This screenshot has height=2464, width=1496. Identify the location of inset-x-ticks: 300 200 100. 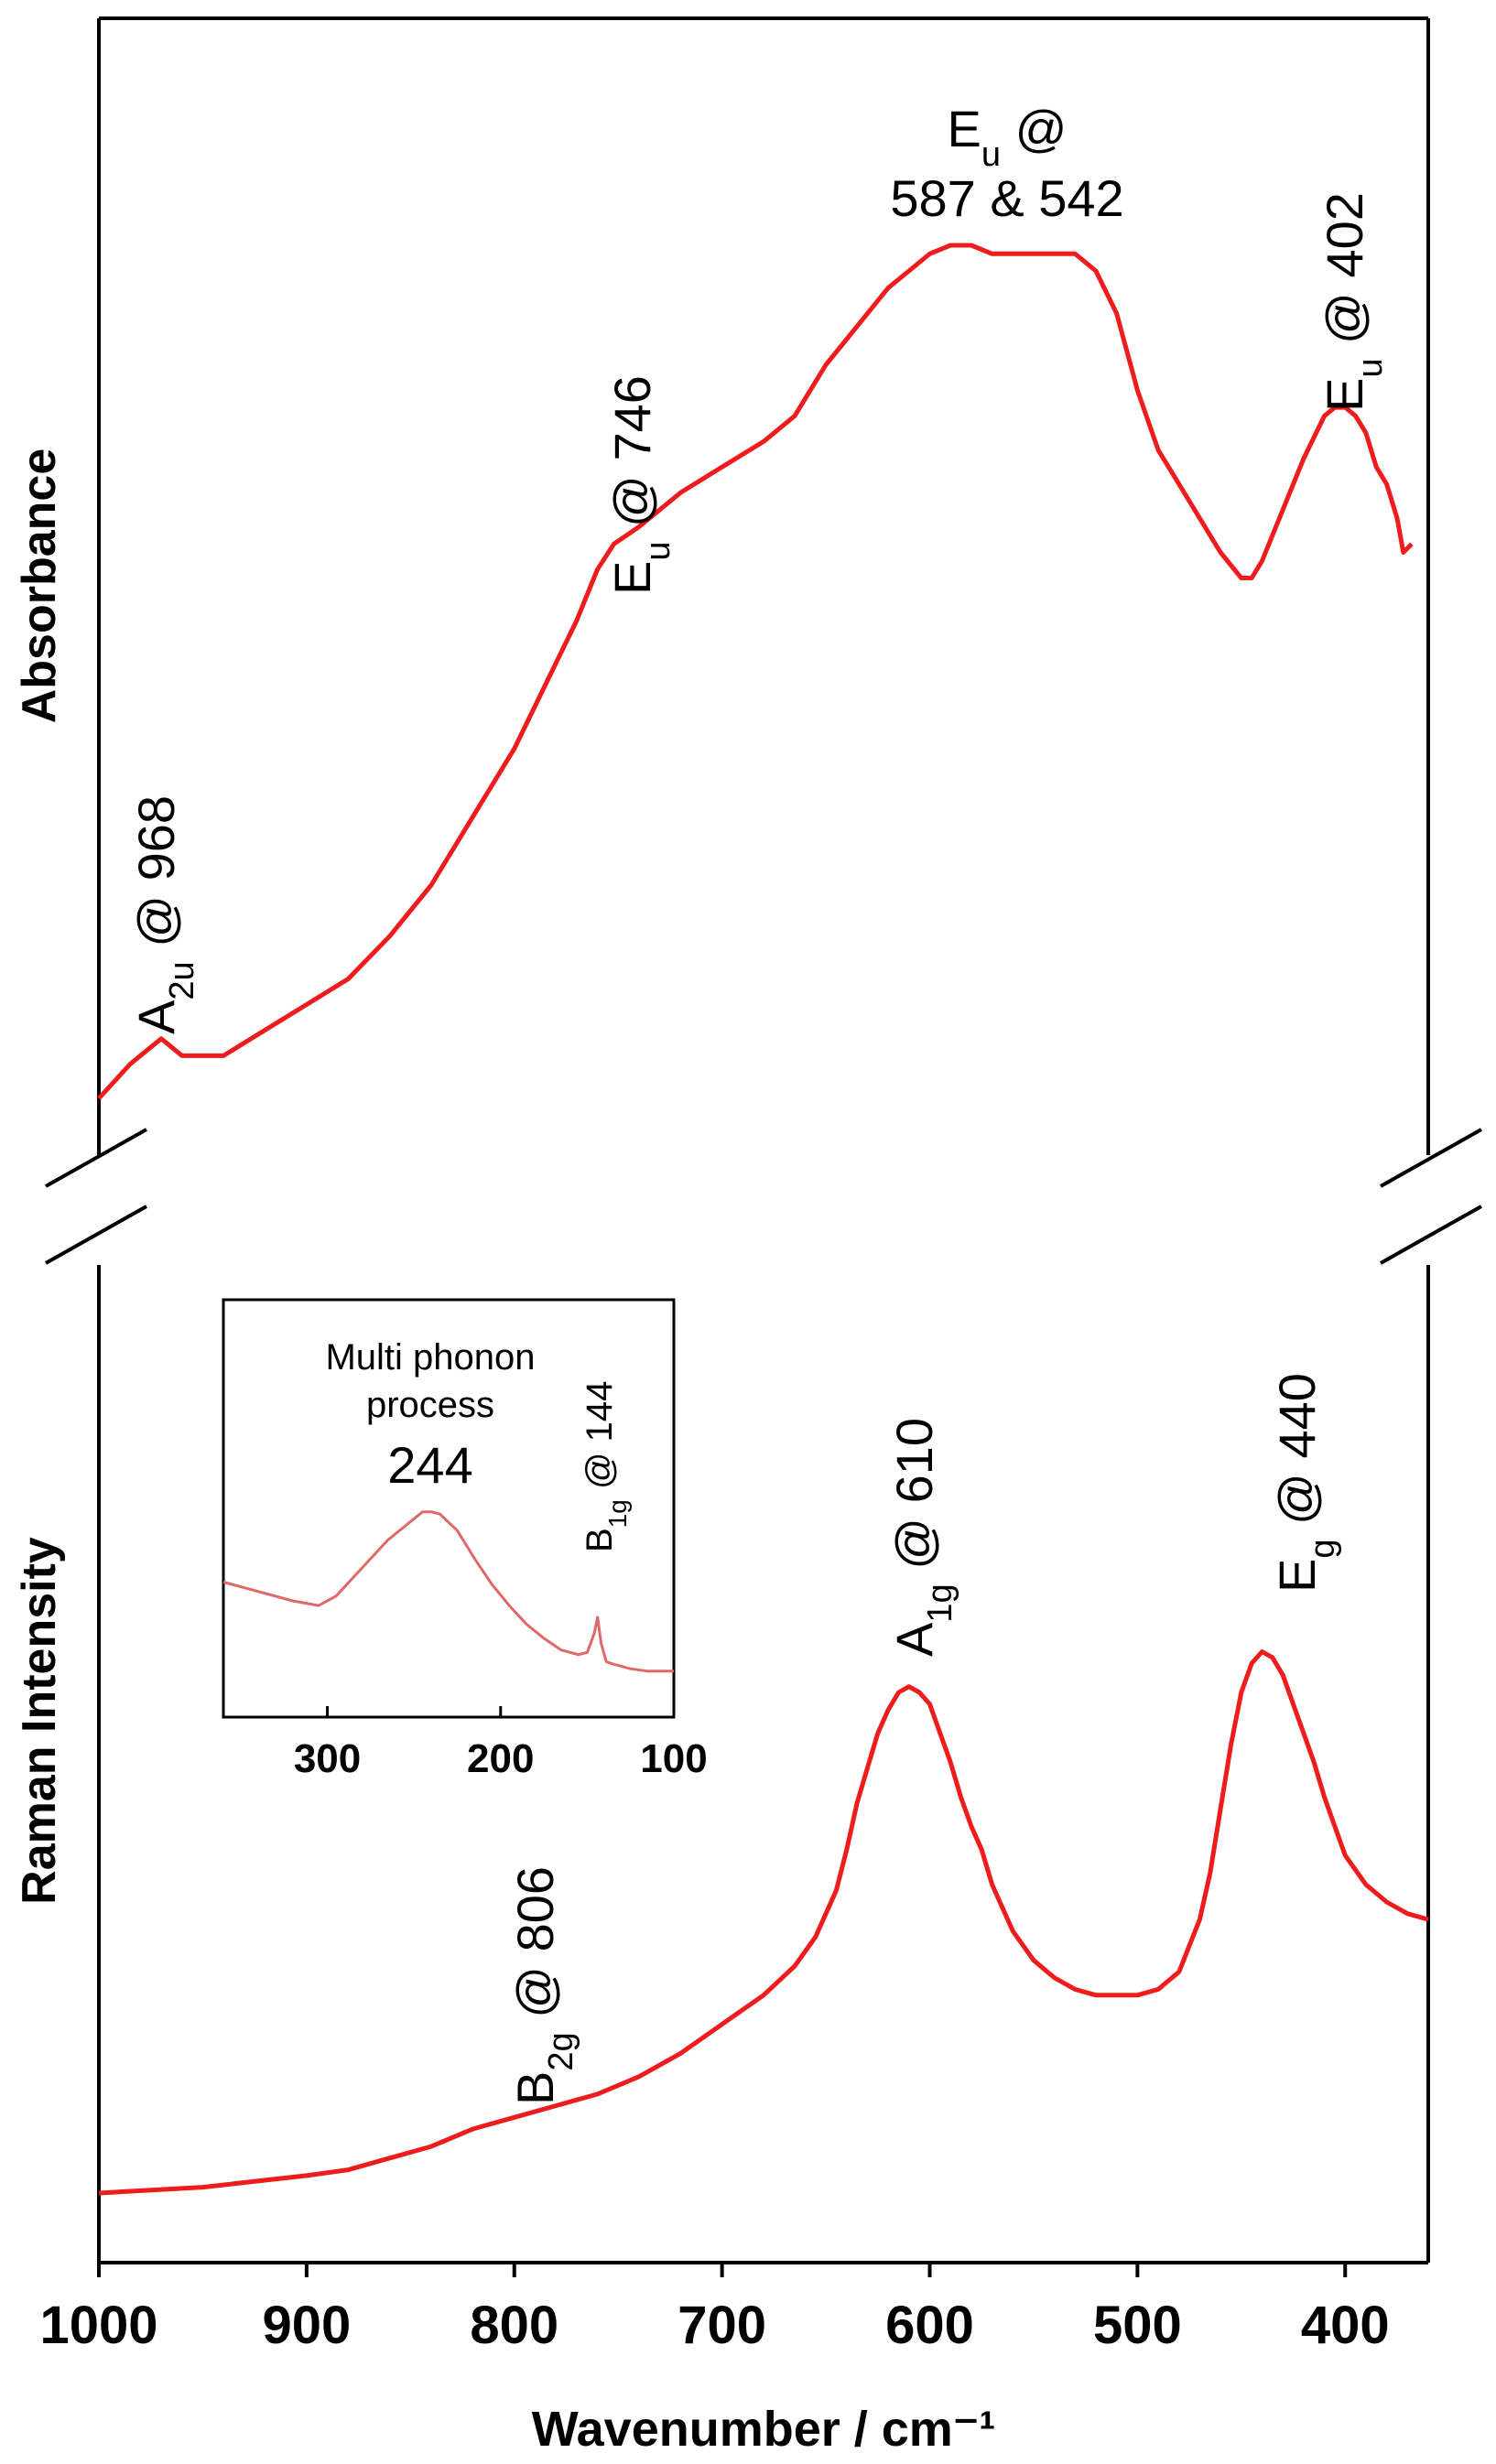
(501, 1743).